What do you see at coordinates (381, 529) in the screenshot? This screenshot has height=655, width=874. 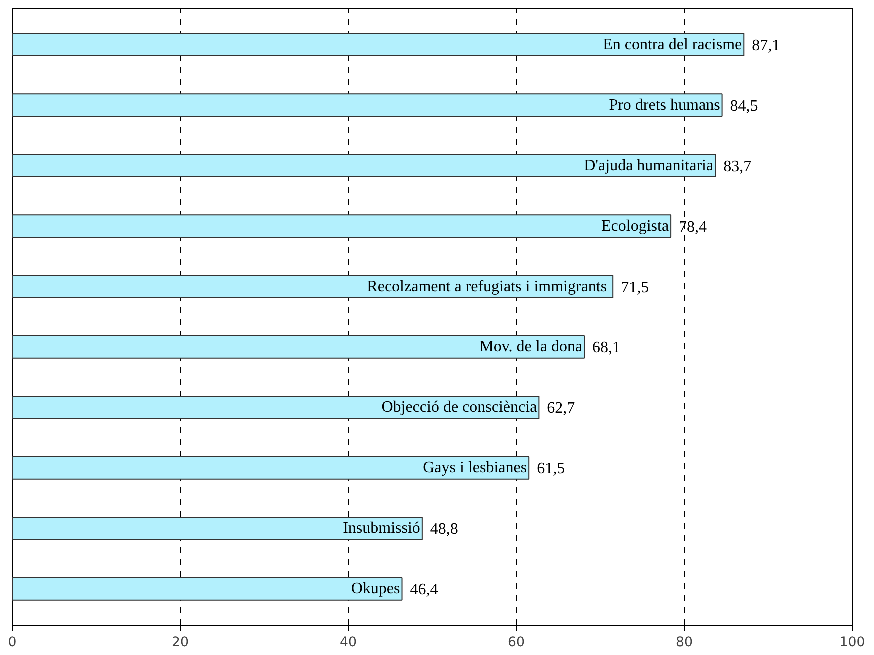 I see `y-tick-label: Insubmissió` at bounding box center [381, 529].